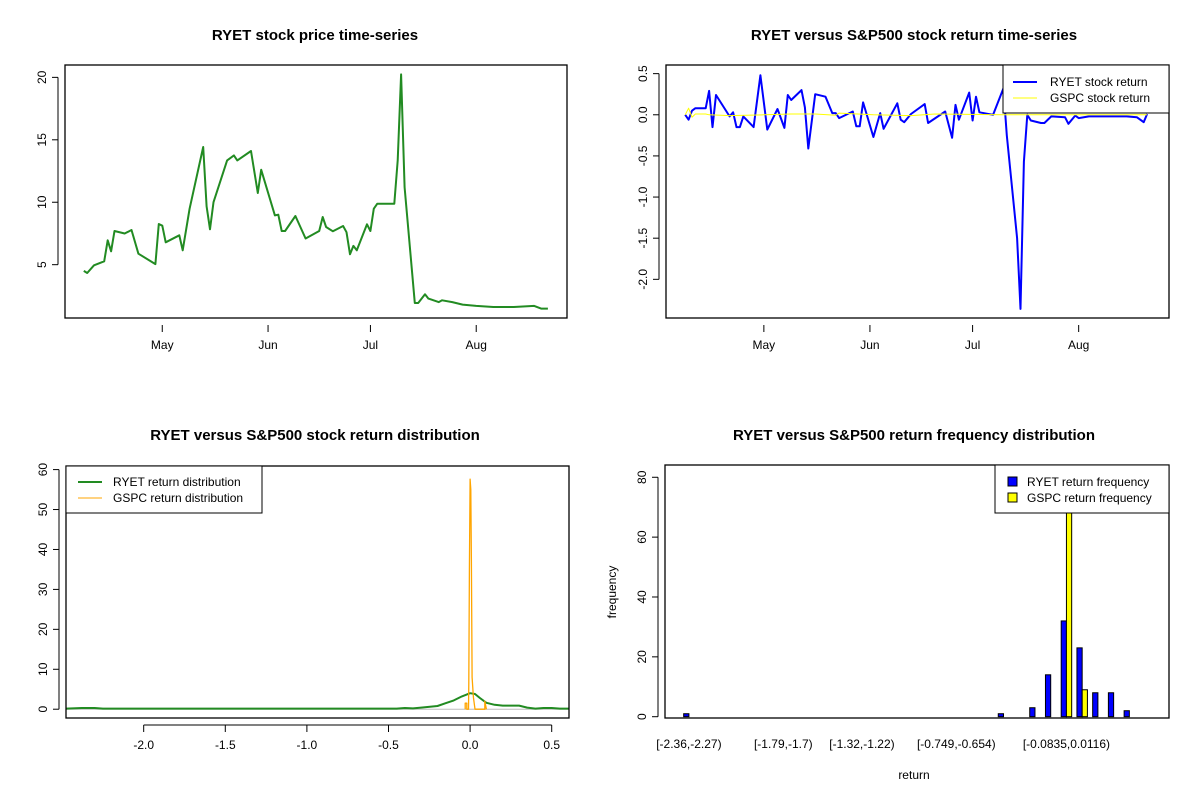 Image resolution: width=1200 pixels, height=800 pixels. What do you see at coordinates (642, 537) in the screenshot?
I see `frequency-y-tick-label: 60` at bounding box center [642, 537].